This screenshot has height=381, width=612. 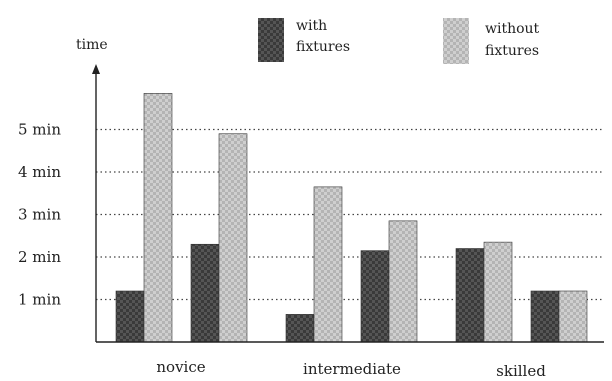 What do you see at coordinates (399, 41) in the screenshot?
I see `legend: with fixtures without fixtures` at bounding box center [399, 41].